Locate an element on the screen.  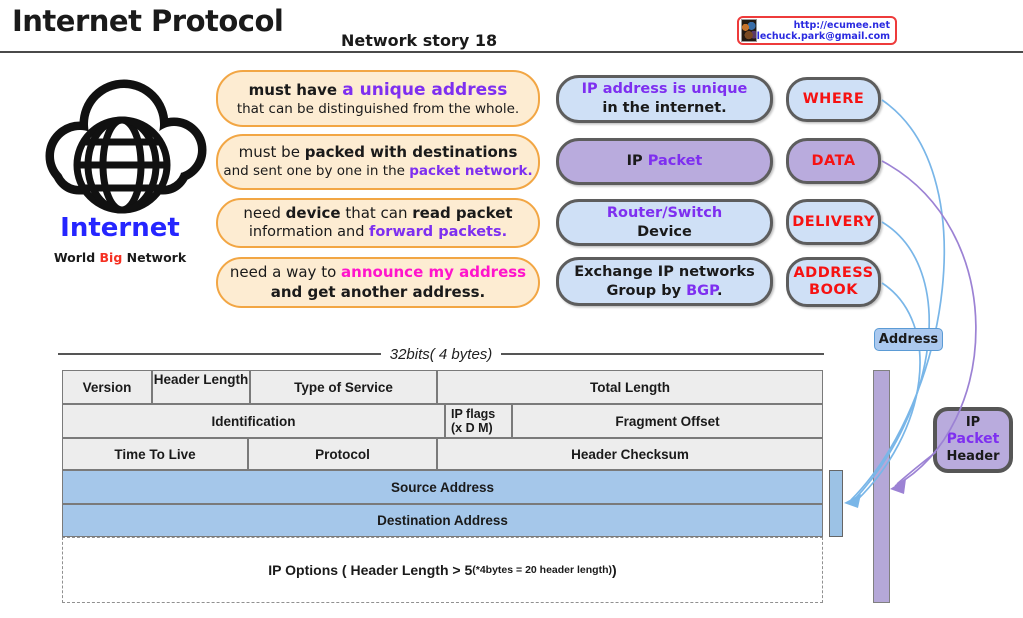
sol1-line2: in the internet. is located at coordinates (664, 108).